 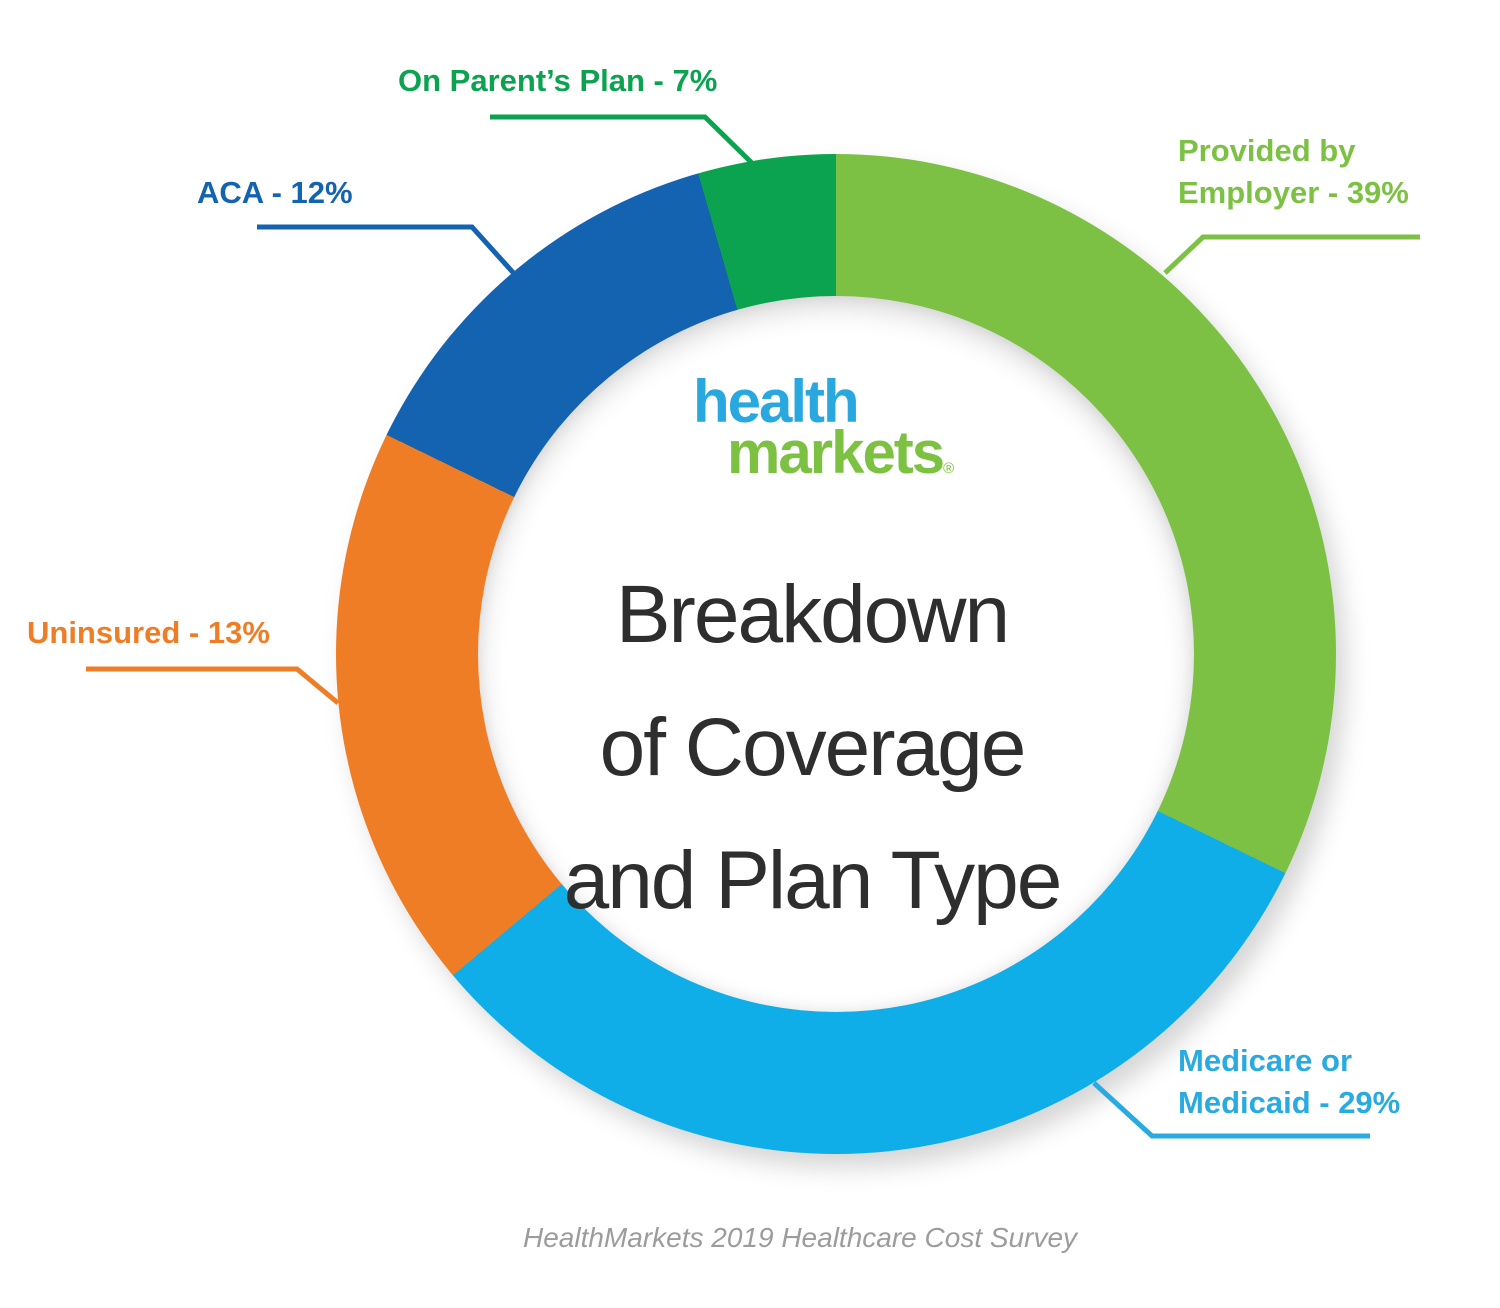 I want to click on leader-line-uninsured, so click(x=213, y=685).